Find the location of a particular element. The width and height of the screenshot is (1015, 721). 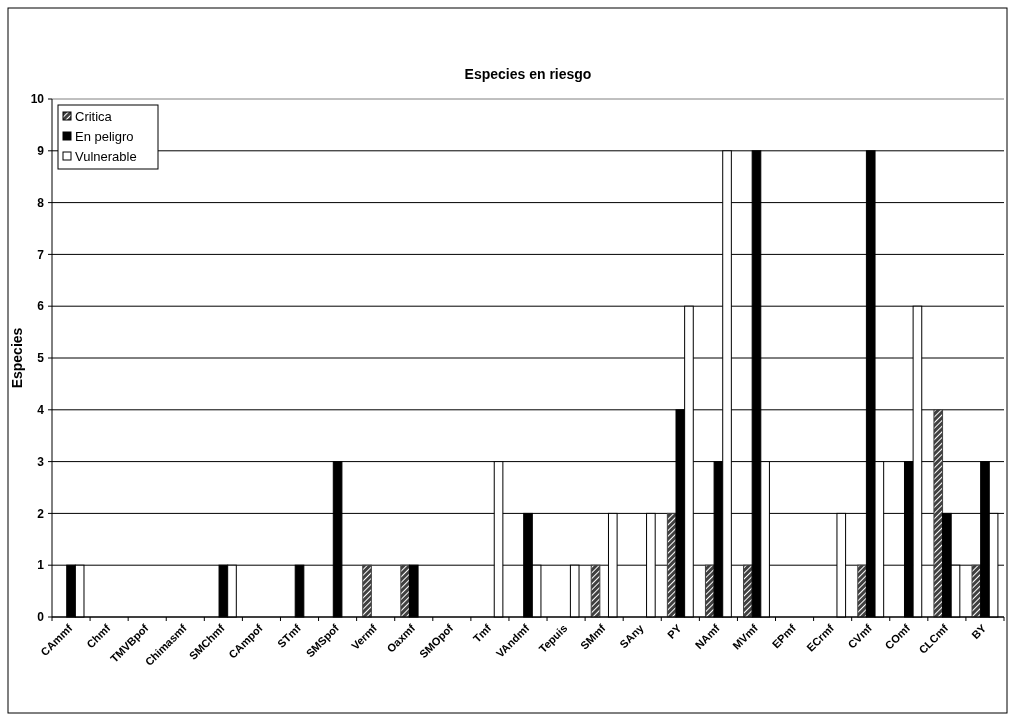

legend-label: En peligro is located at coordinates (104, 136).